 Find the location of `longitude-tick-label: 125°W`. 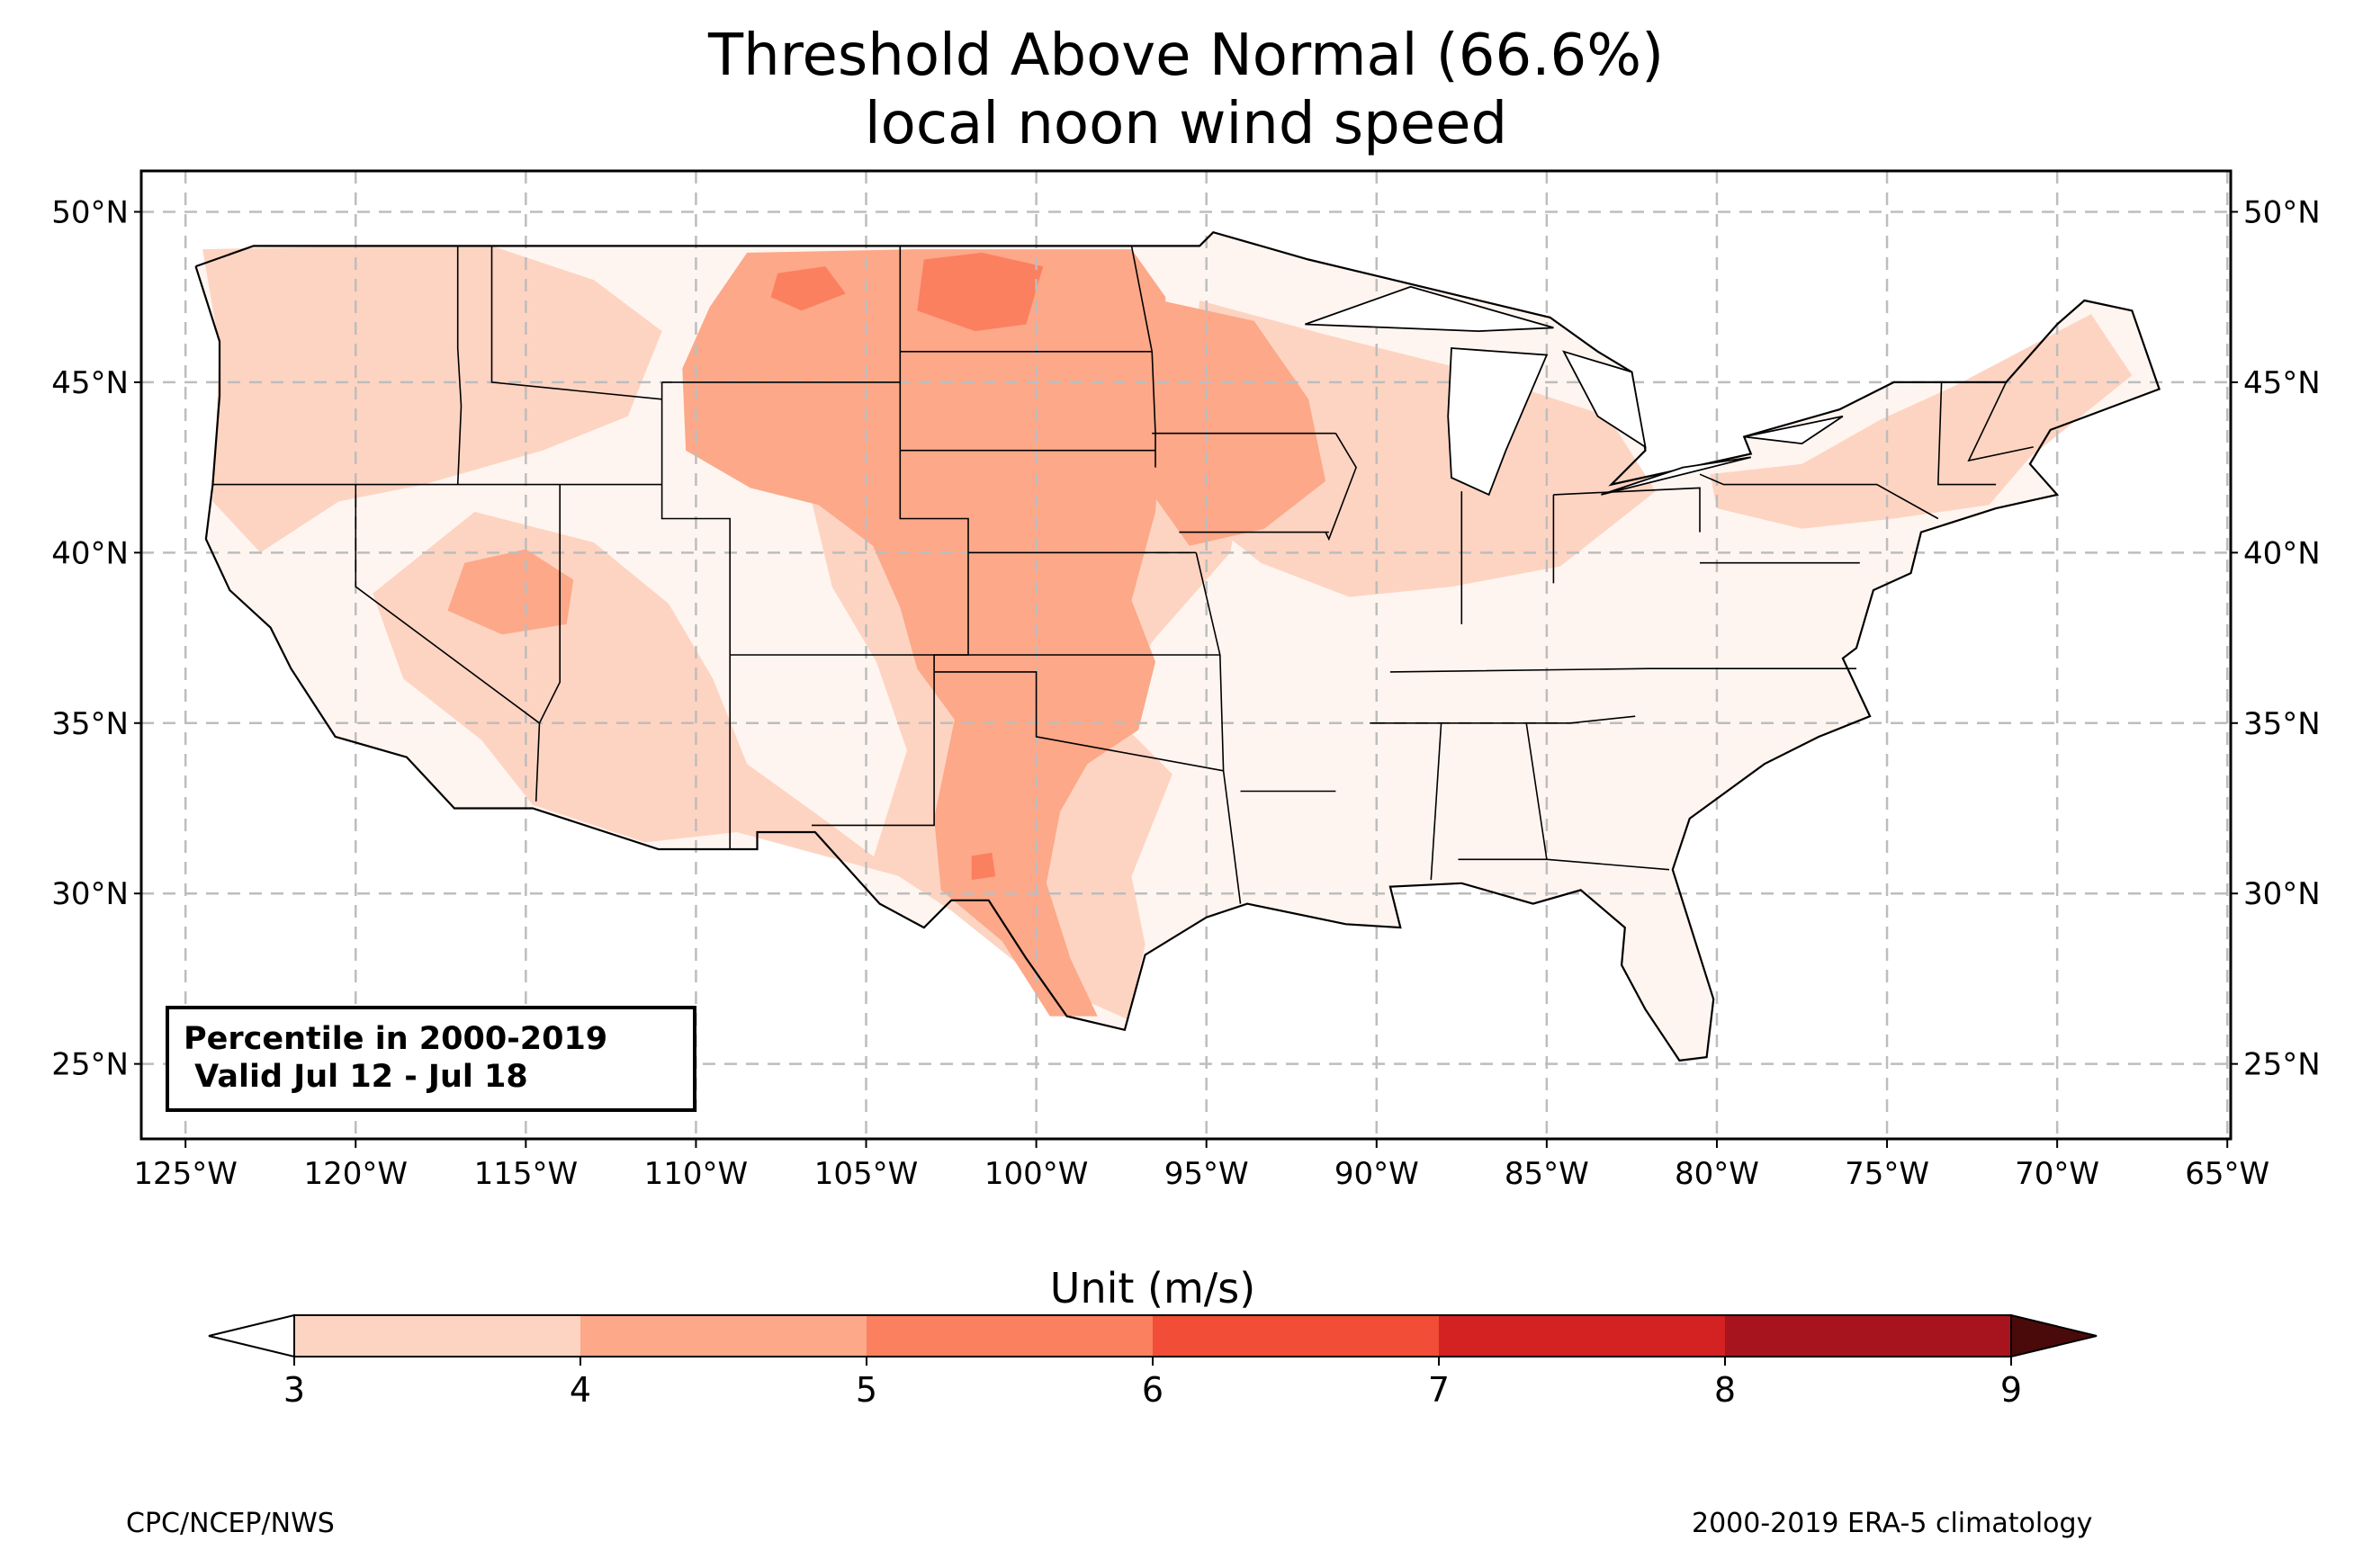

longitude-tick-label: 125°W is located at coordinates (185, 1174).